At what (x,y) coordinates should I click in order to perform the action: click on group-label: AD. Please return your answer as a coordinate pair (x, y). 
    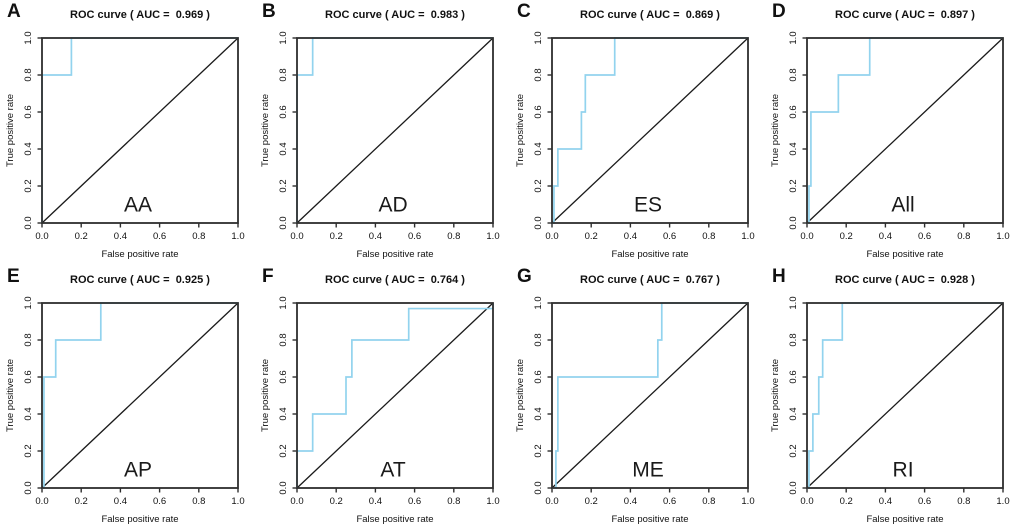
    Looking at the image, I should click on (392, 205).